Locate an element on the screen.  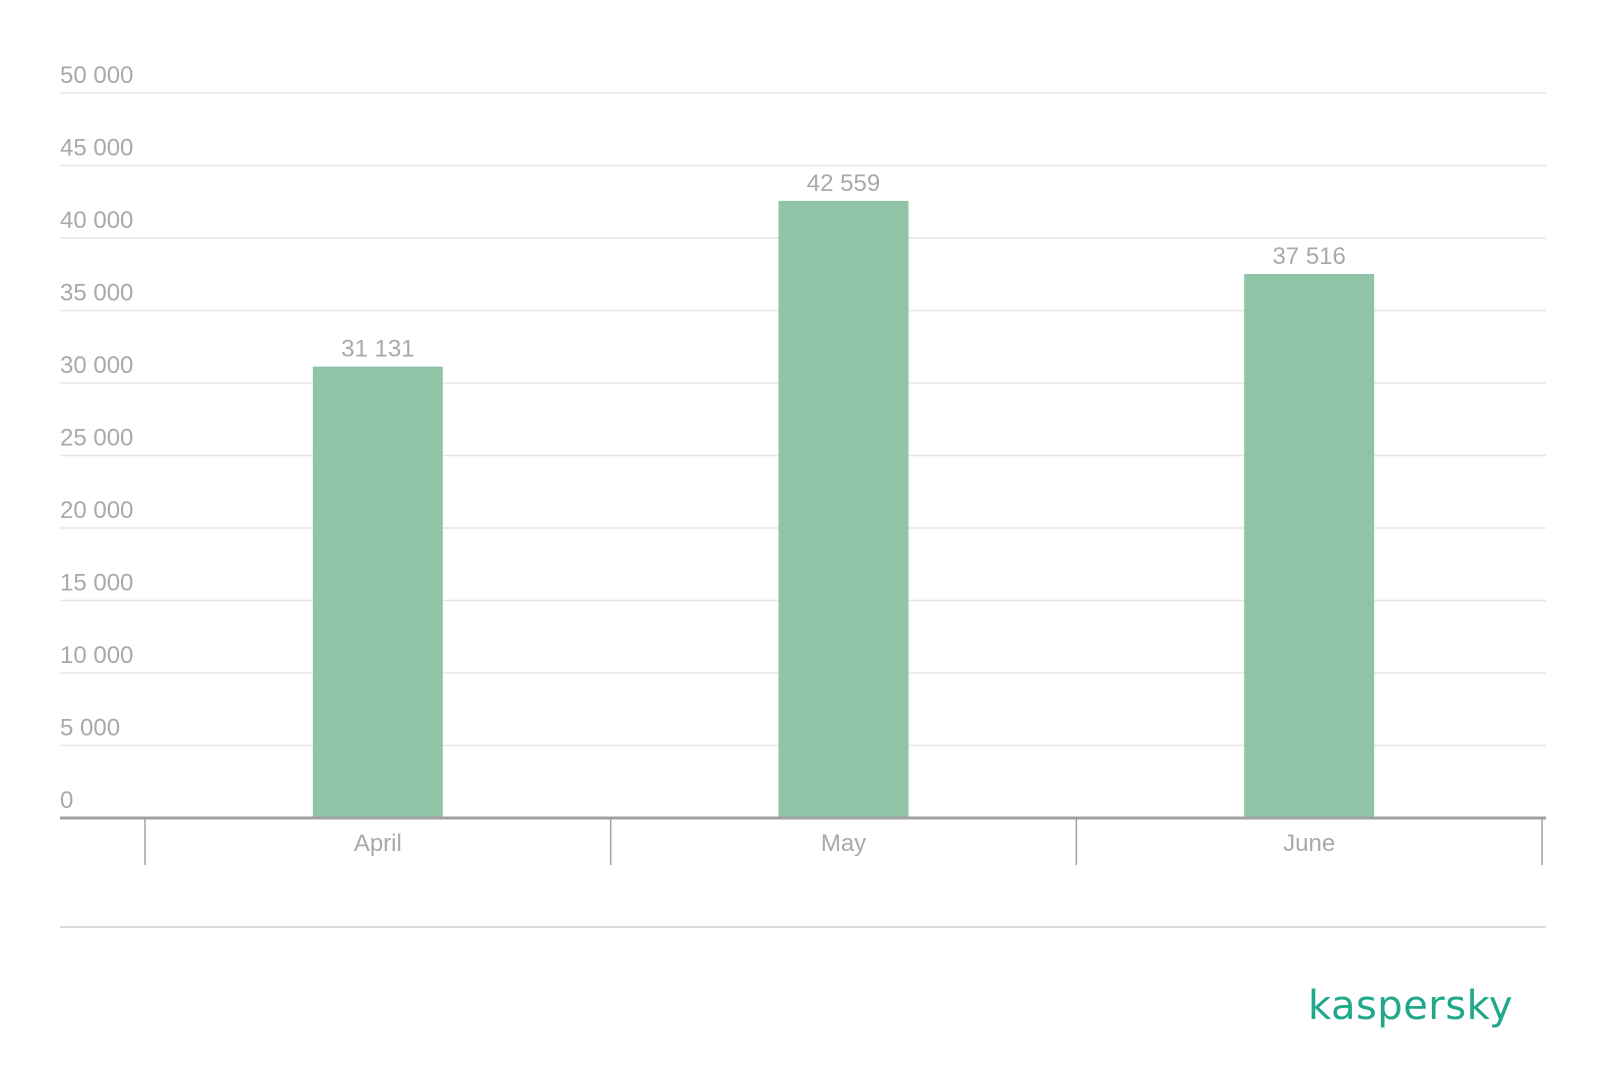
y-tick-label: 30 000 is located at coordinates (96, 365).